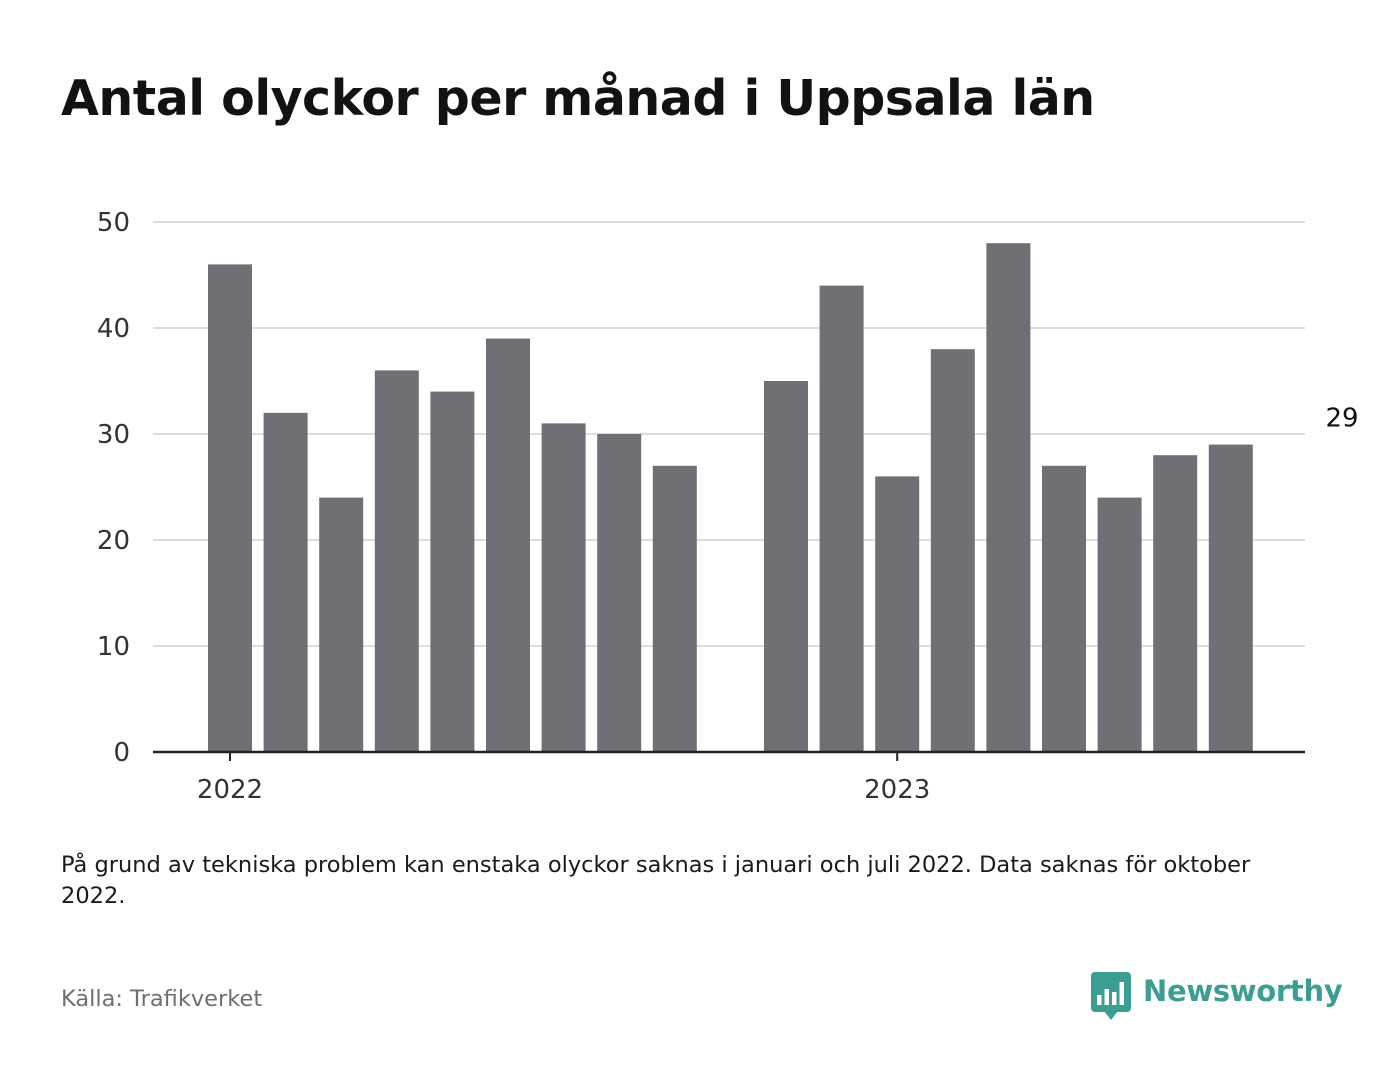 The height and width of the screenshot is (1080, 1400). What do you see at coordinates (1111, 996) in the screenshot?
I see `newsworthy-logo-icon` at bounding box center [1111, 996].